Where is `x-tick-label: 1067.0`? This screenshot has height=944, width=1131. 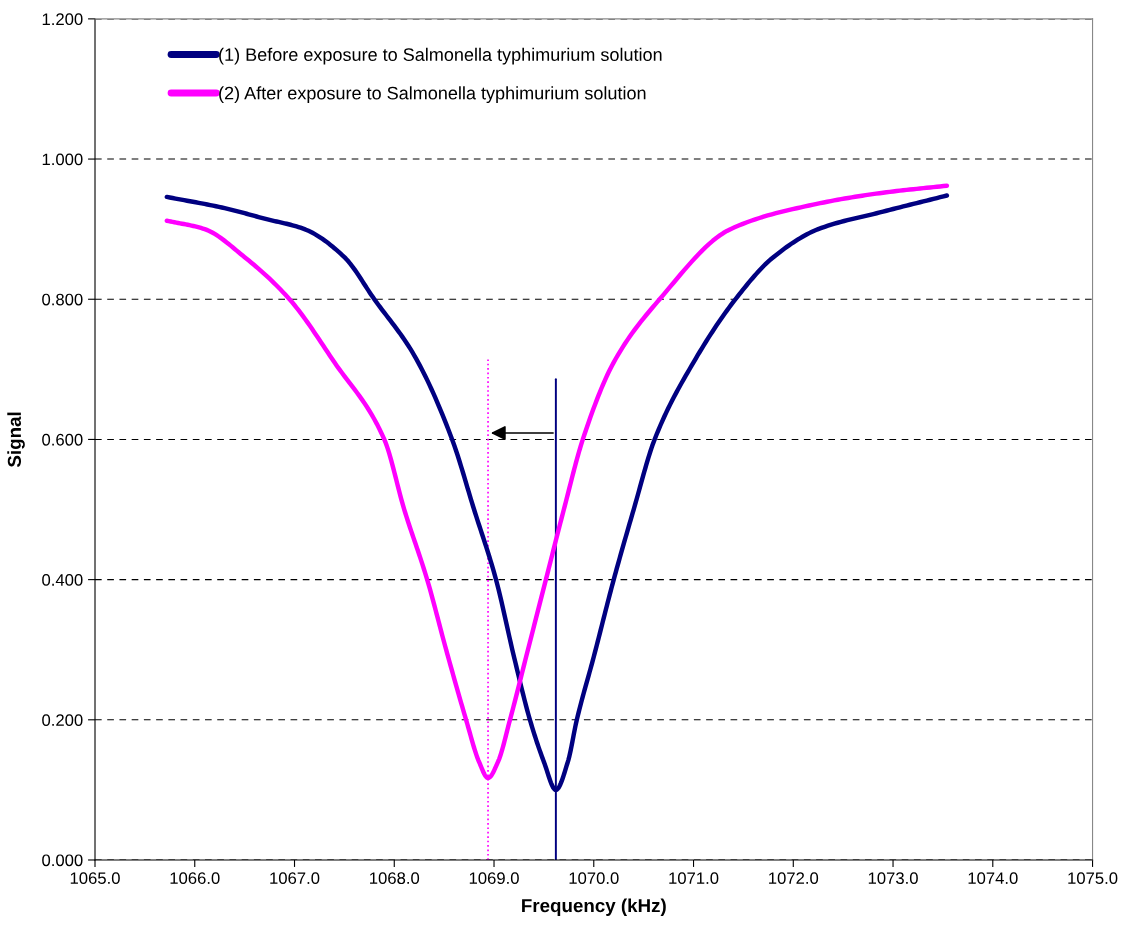 x-tick-label: 1067.0 is located at coordinates (295, 878).